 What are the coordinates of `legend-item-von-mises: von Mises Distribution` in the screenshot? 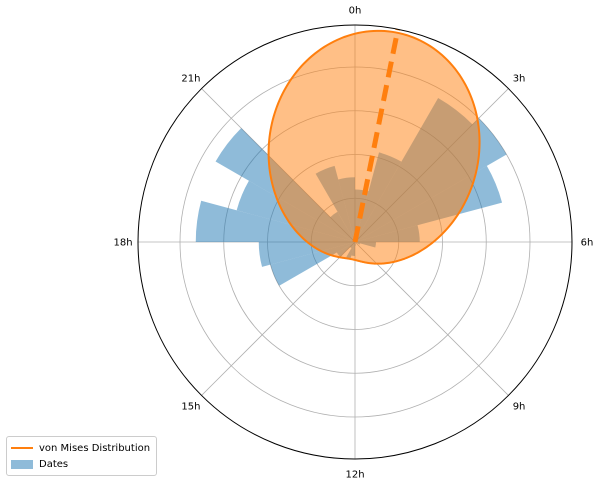 It's located at (80, 448).